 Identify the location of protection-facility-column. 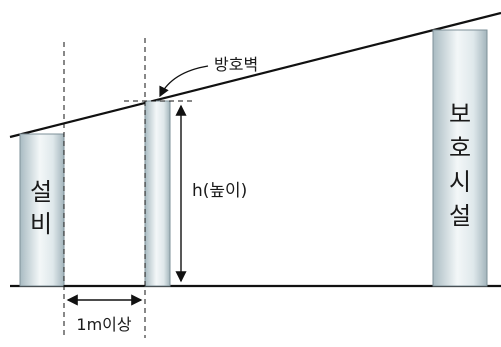
(460, 158).